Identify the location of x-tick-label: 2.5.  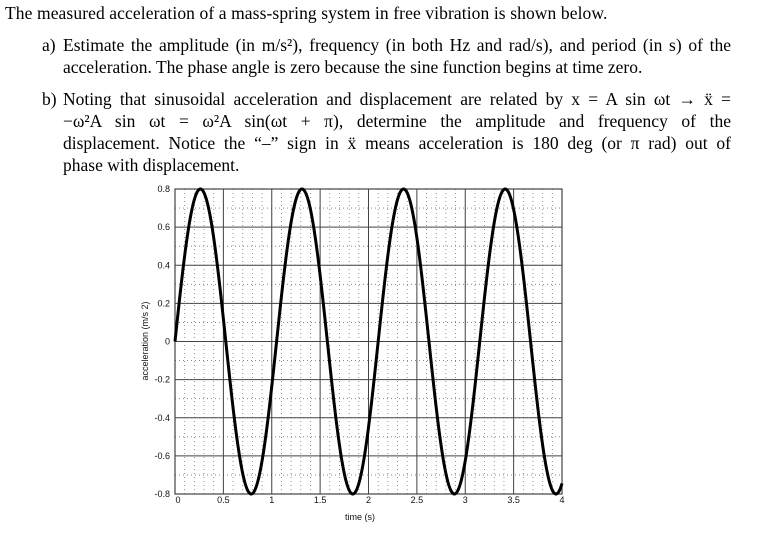
(417, 500).